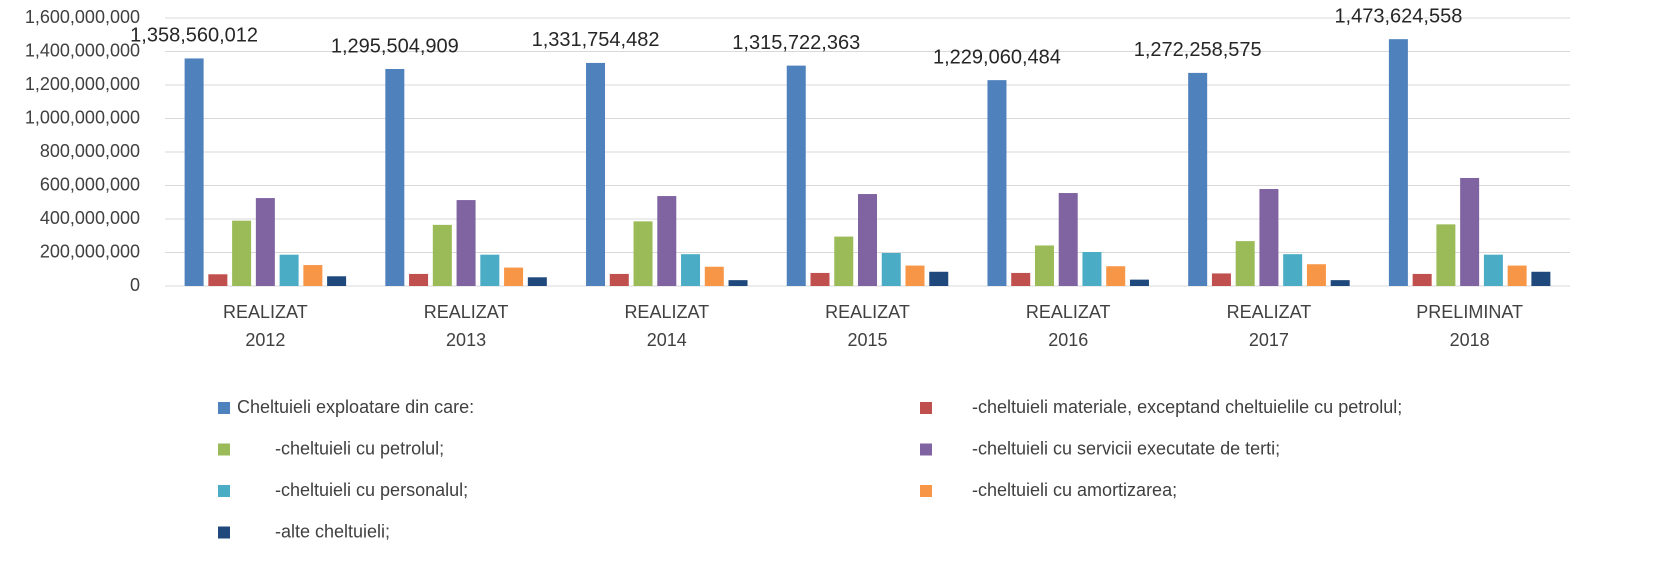  What do you see at coordinates (1469, 326) in the screenshot?
I see `x-tick-label: PRELIMINAT 2018` at bounding box center [1469, 326].